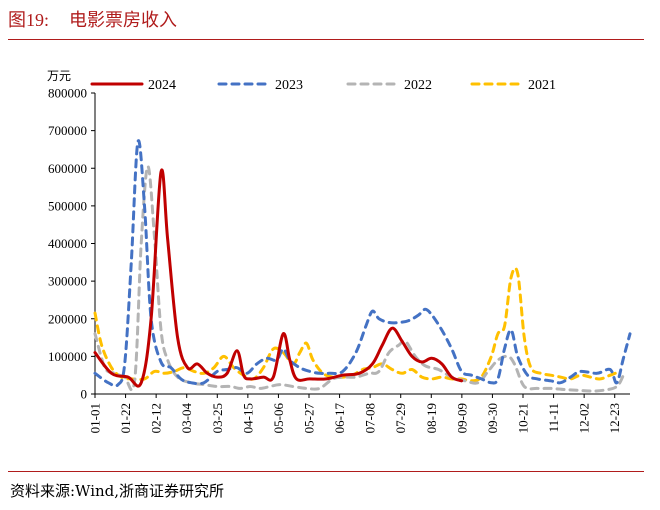 The width and height of the screenshot is (660, 510). Describe the element at coordinates (156, 418) in the screenshot. I see `x-tick-label: 02-12` at that location.